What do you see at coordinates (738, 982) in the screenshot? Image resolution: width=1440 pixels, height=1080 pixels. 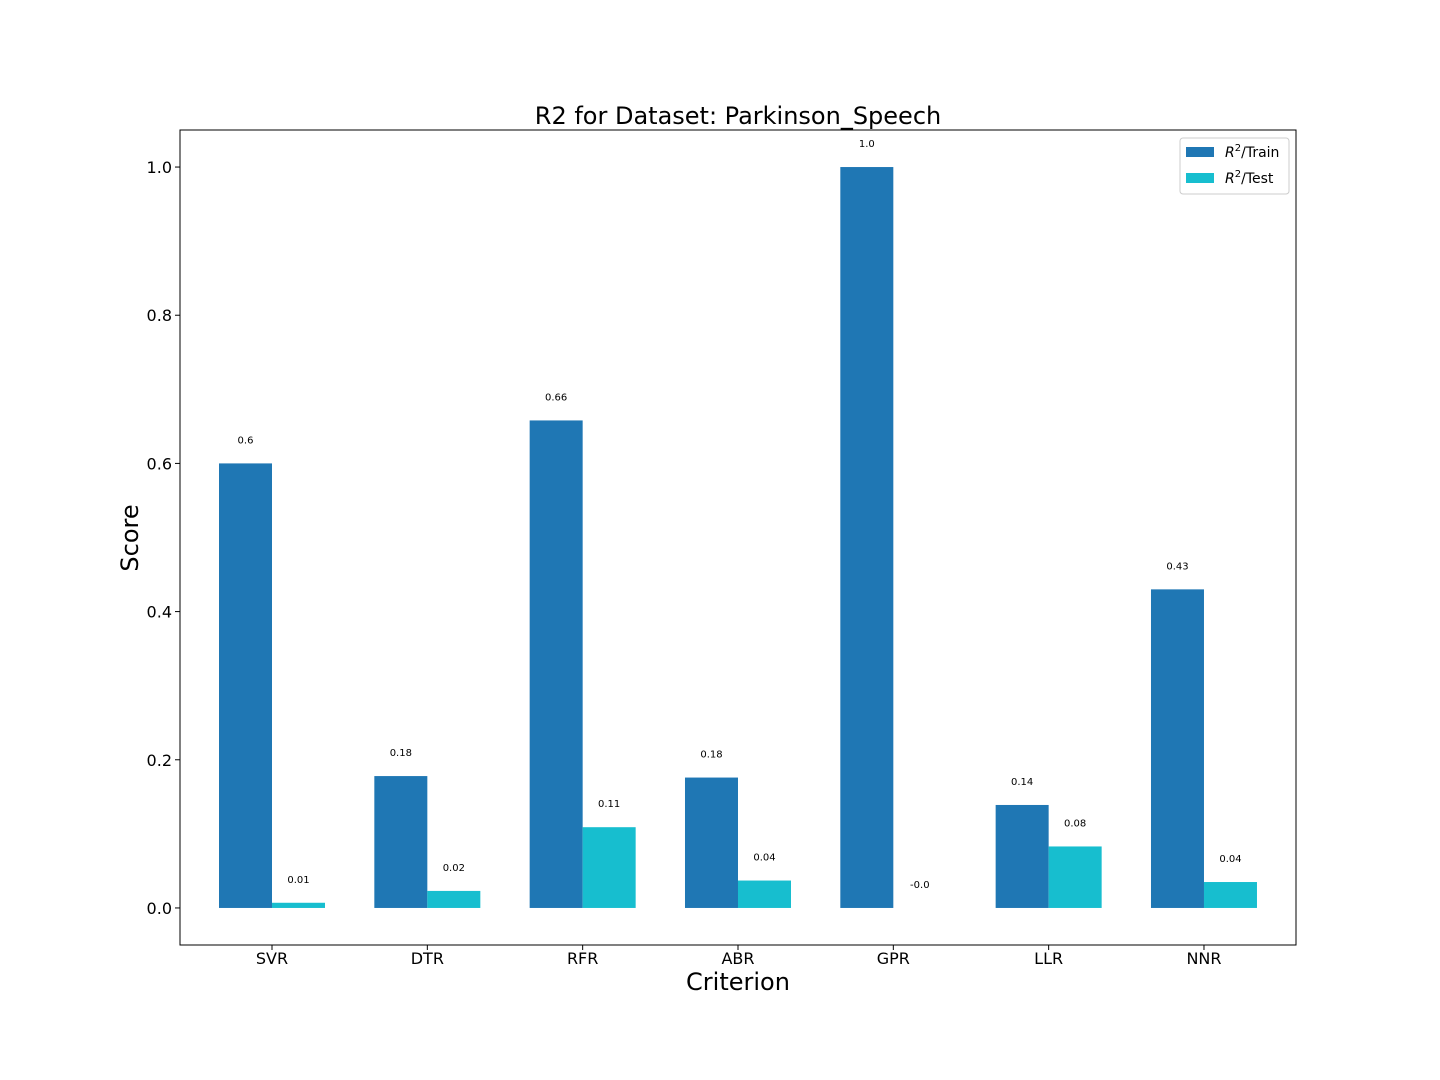 I see `x-axis-label: Criterion` at bounding box center [738, 982].